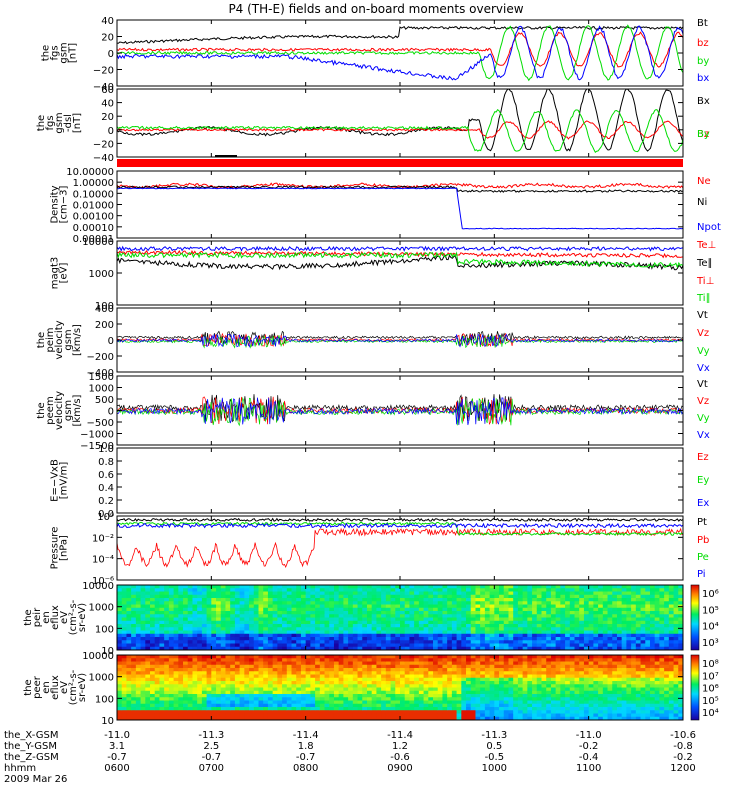 This screenshot has height=804, width=750. I want to click on ylabel: [cm−3], so click(64, 205).